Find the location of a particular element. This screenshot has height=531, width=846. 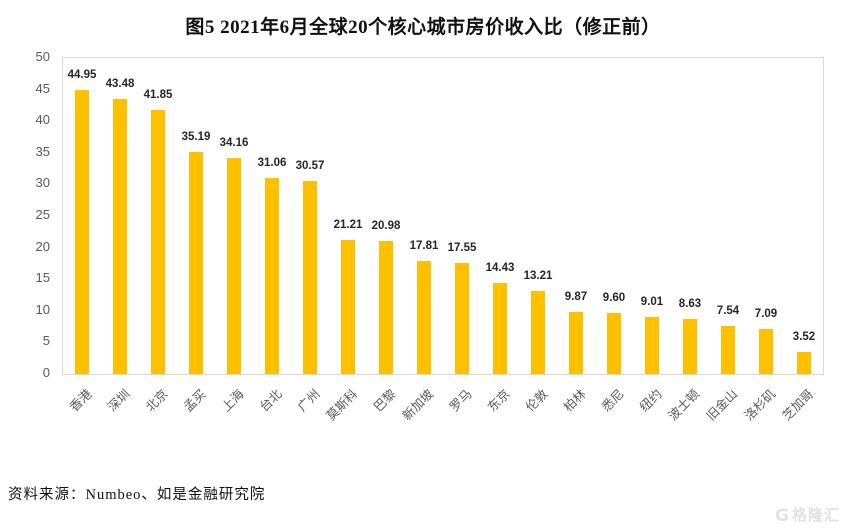

value-label: 13.21 is located at coordinates (538, 275).